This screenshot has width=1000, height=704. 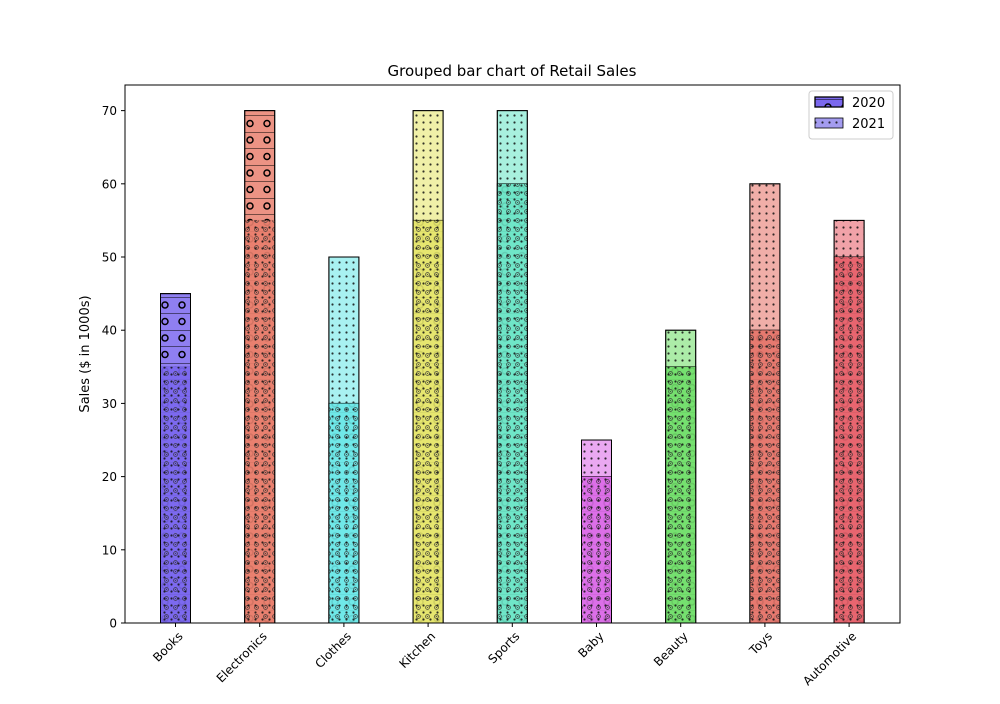 I want to click on x-tick-label: Baby, so click(x=590, y=644).